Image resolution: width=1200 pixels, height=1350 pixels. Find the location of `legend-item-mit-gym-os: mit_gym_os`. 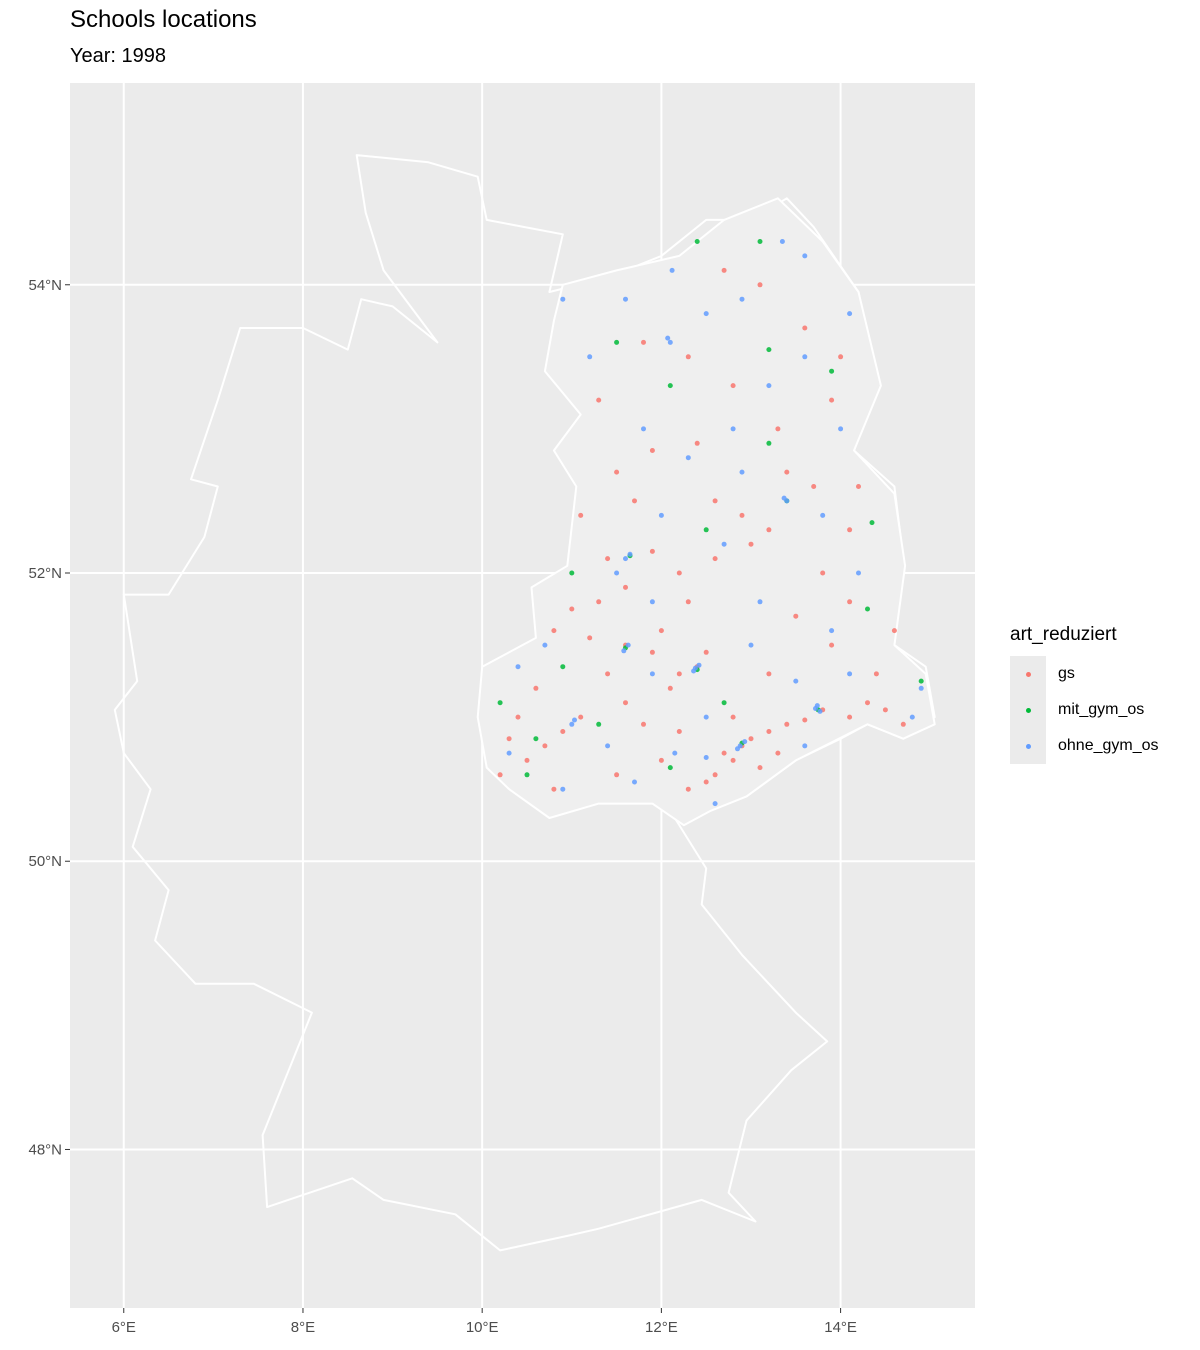

legend-item-mit-gym-os: mit_gym_os is located at coordinates (1084, 710).